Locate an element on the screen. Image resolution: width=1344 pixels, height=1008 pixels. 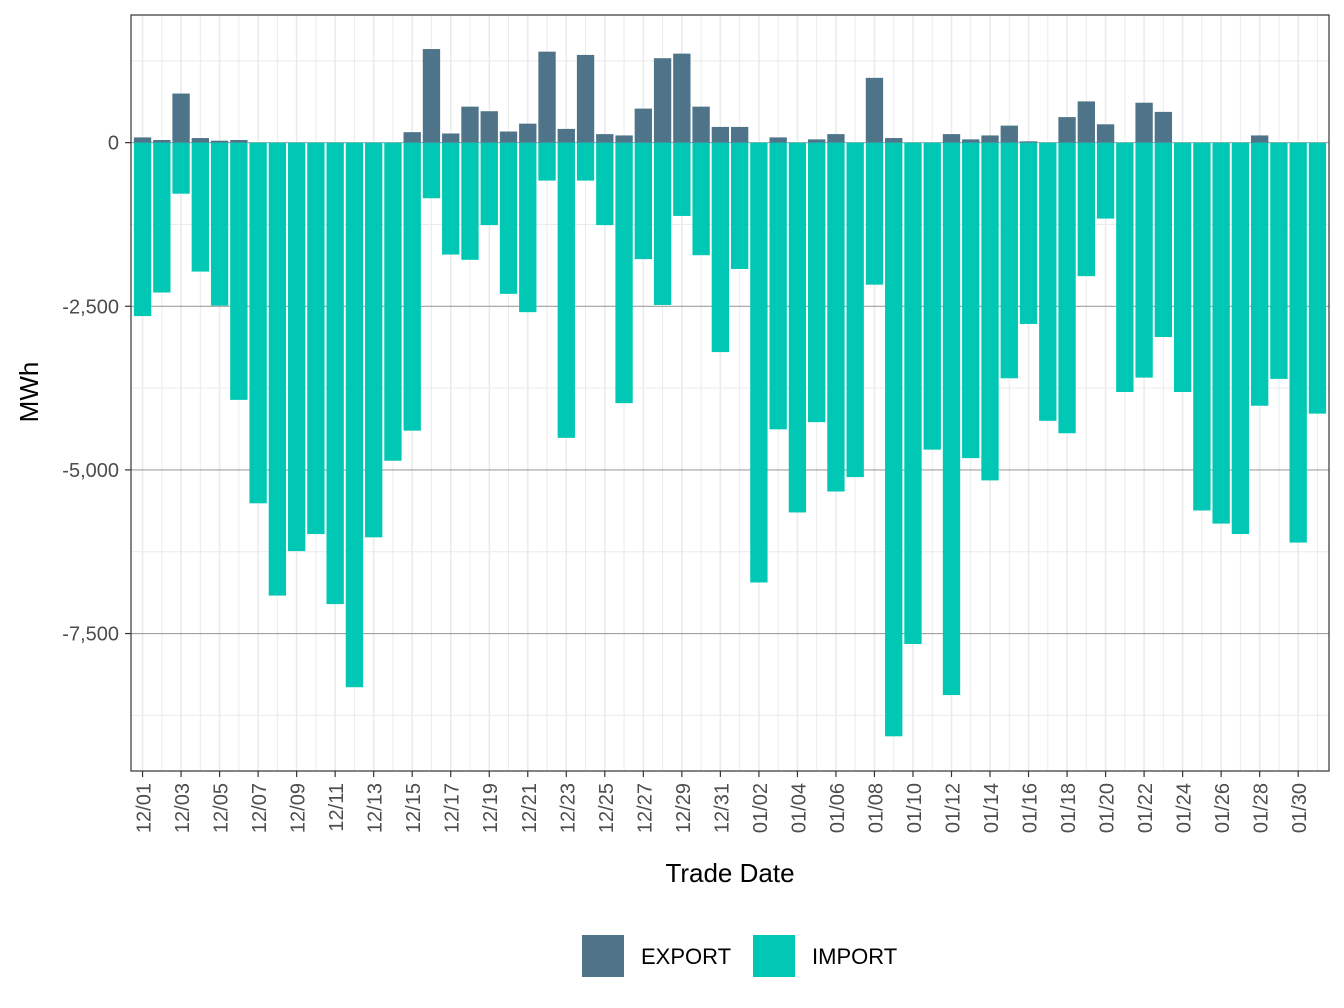
x-tick-label: 12/25 is located at coordinates (607, 808).